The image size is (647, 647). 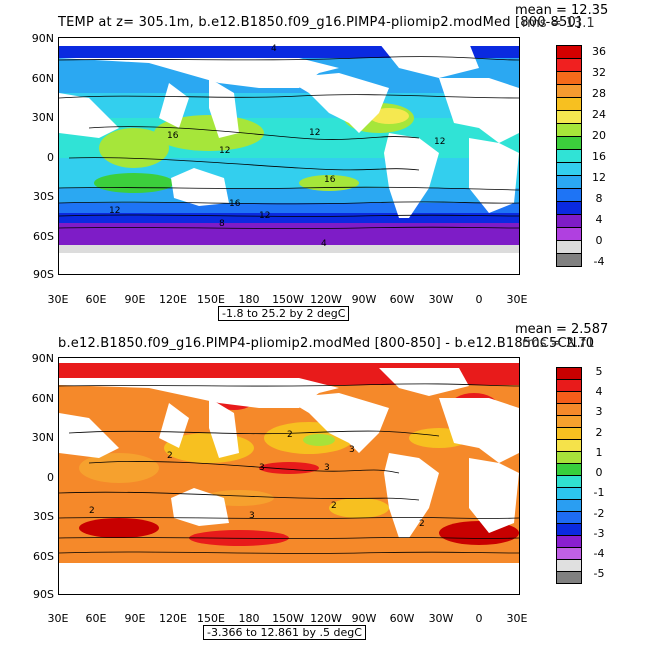 What do you see at coordinates (599, 553) in the screenshot?
I see `bottom-colorbar-label: -4` at bounding box center [599, 553].